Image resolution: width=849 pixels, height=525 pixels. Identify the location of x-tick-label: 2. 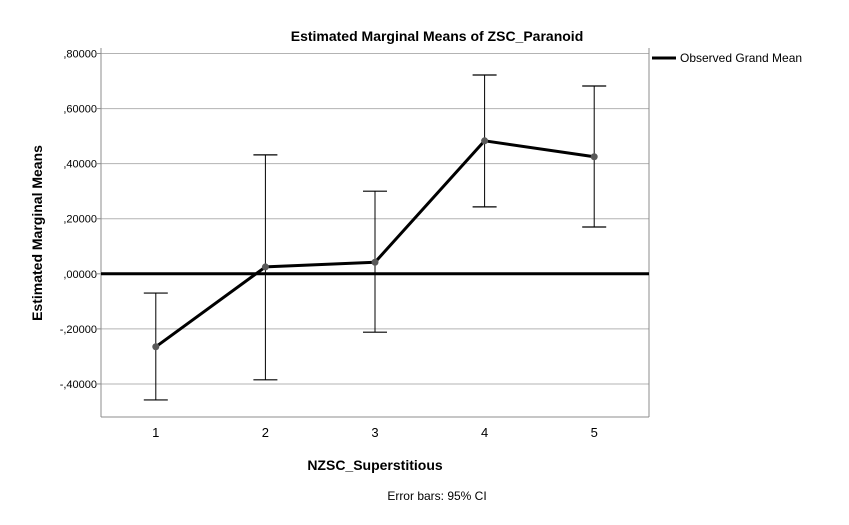
(265, 432).